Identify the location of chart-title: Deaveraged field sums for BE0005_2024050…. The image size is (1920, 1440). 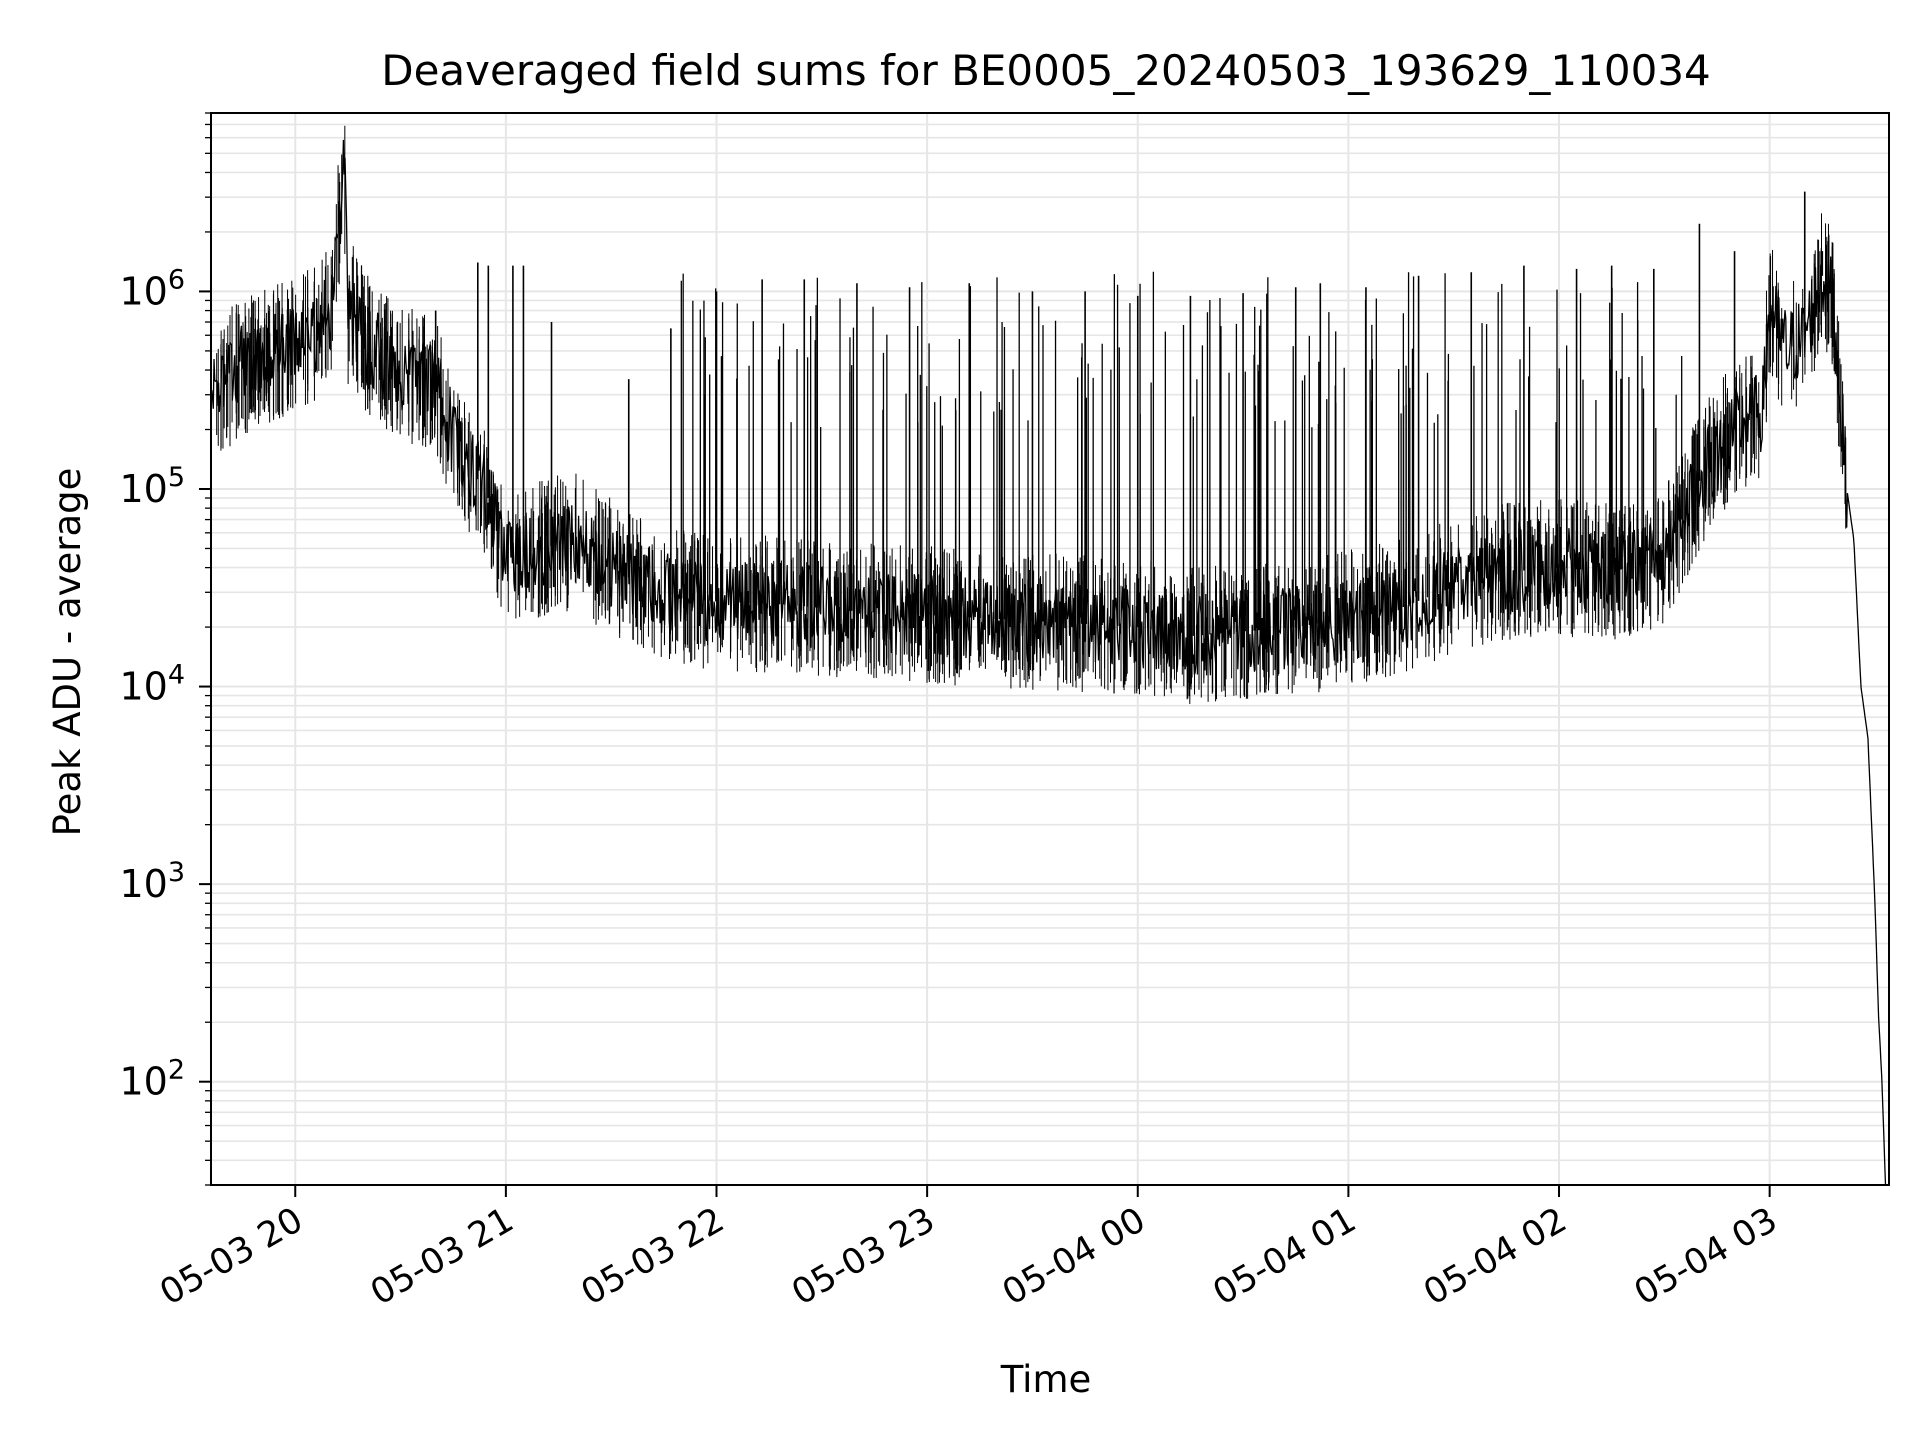
(1046, 70).